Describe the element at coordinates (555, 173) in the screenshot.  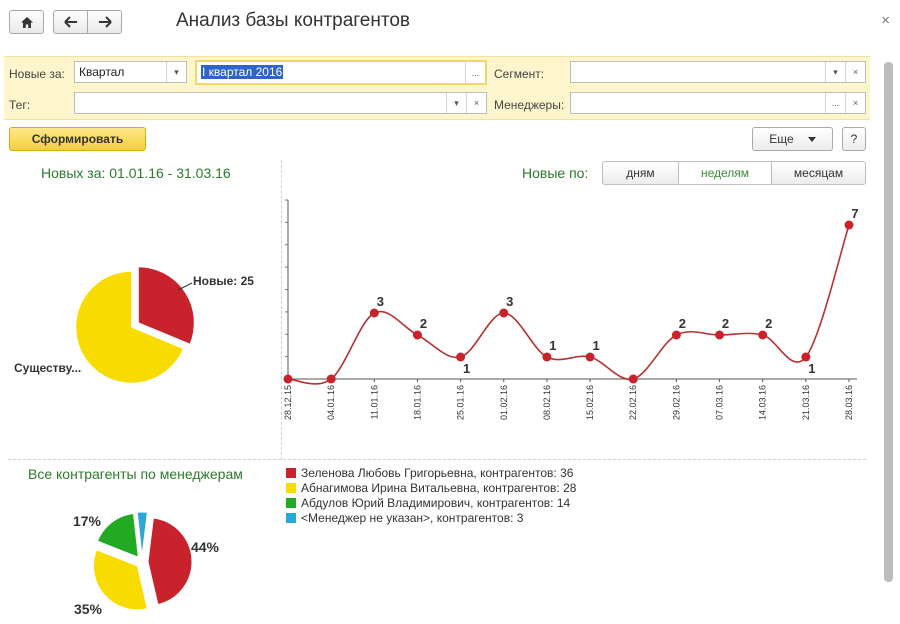
I see `grouping-label: Новые по:` at that location.